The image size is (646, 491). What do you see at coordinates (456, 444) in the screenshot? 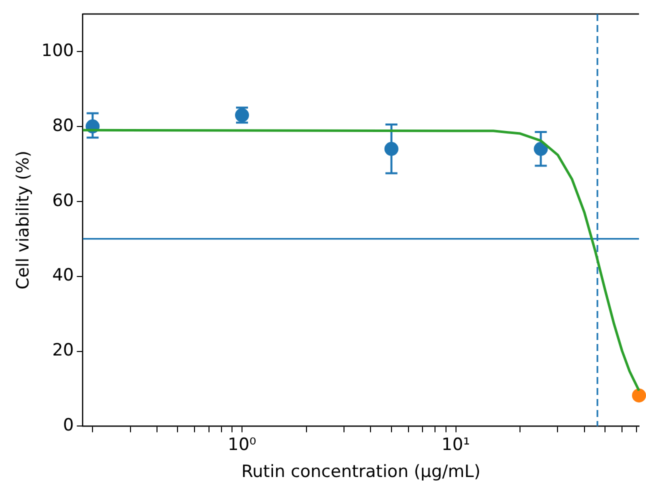
I see `x-tick-label: 10¹` at bounding box center [456, 444].